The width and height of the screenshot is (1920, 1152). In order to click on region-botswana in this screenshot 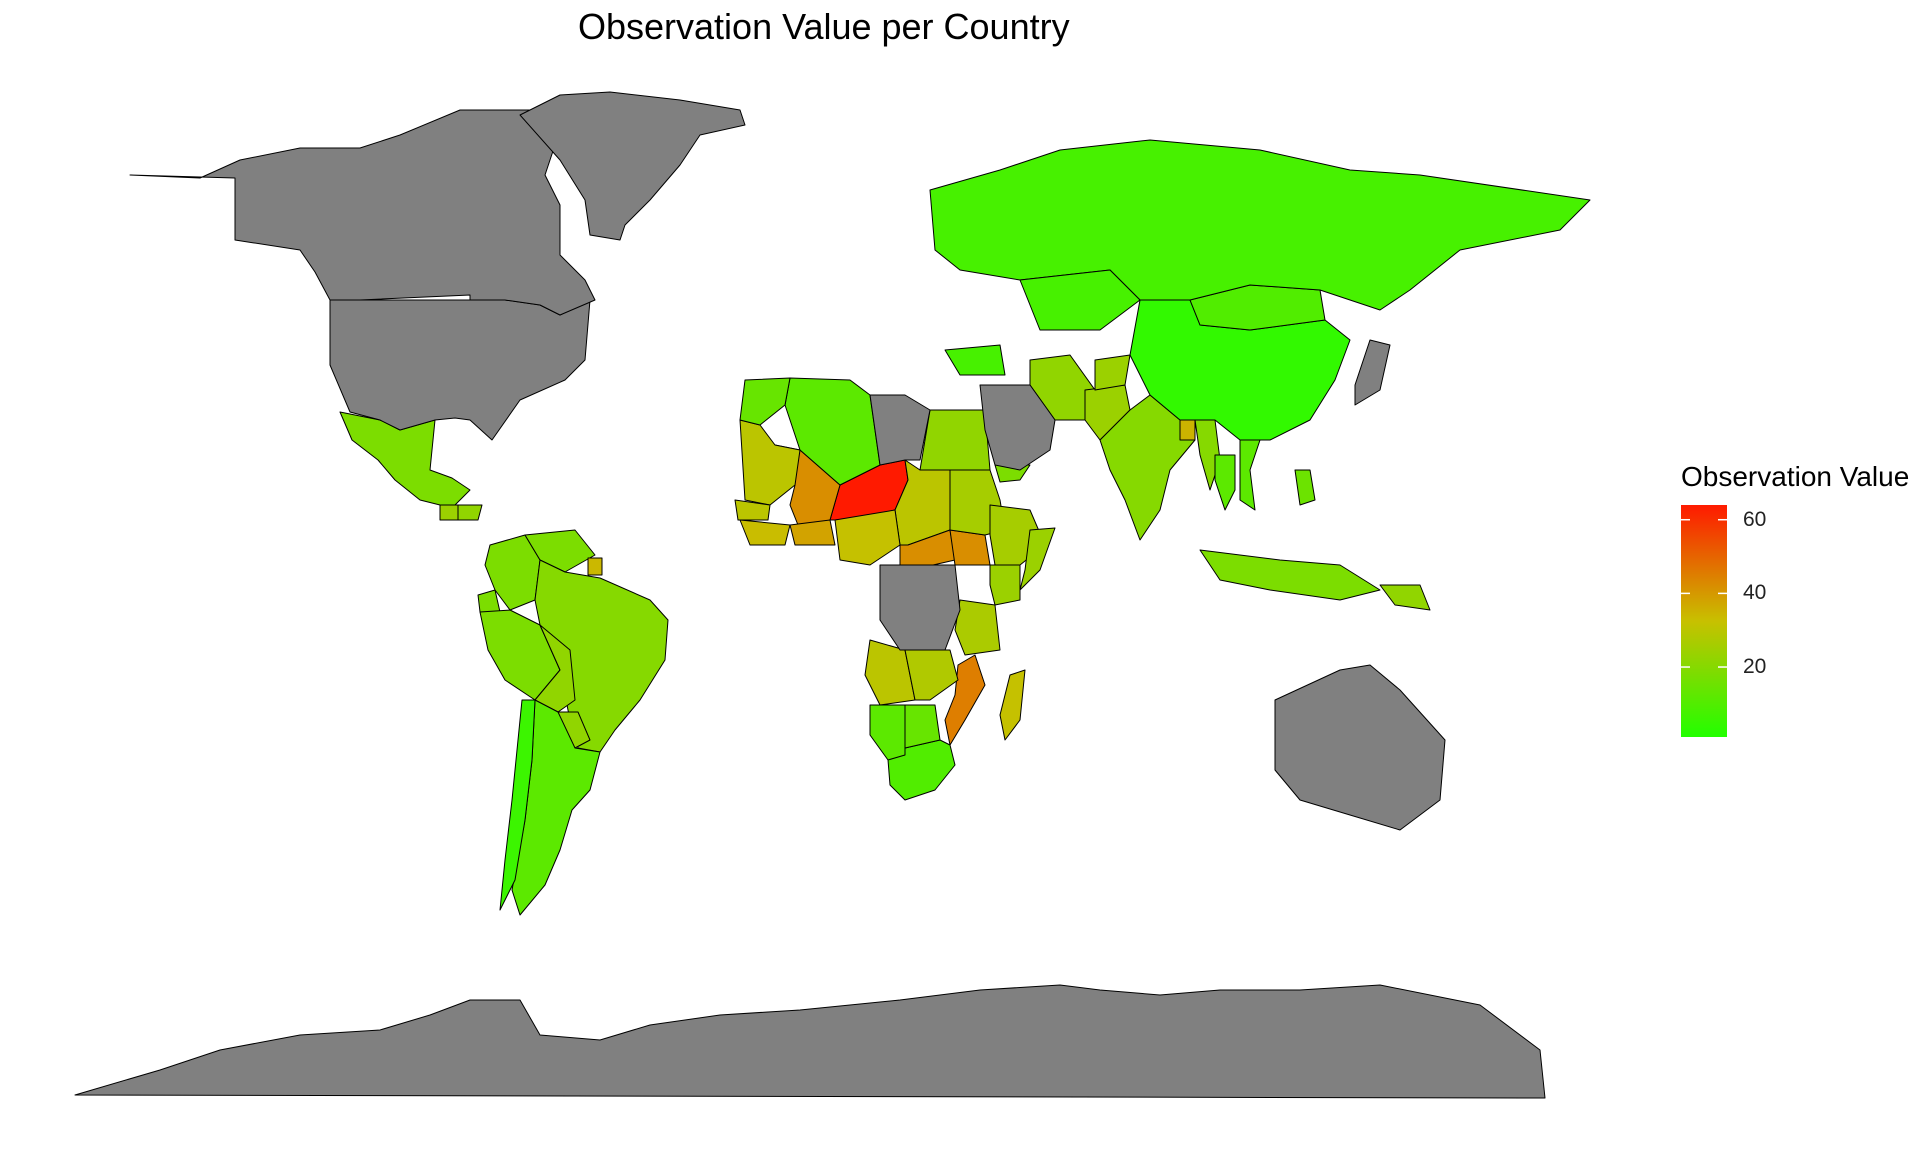, I will do `click(922, 726)`.